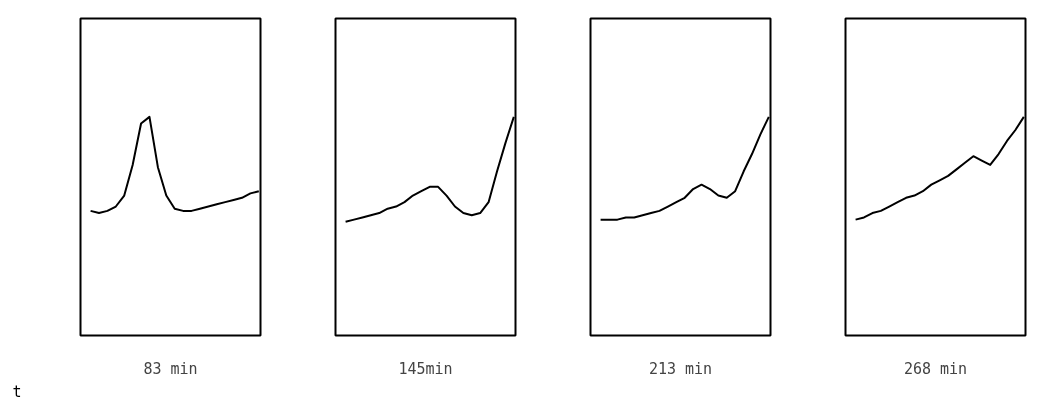 Image resolution: width=1050 pixels, height=411 pixels. I want to click on x-axis-title: 213 min, so click(680, 368).